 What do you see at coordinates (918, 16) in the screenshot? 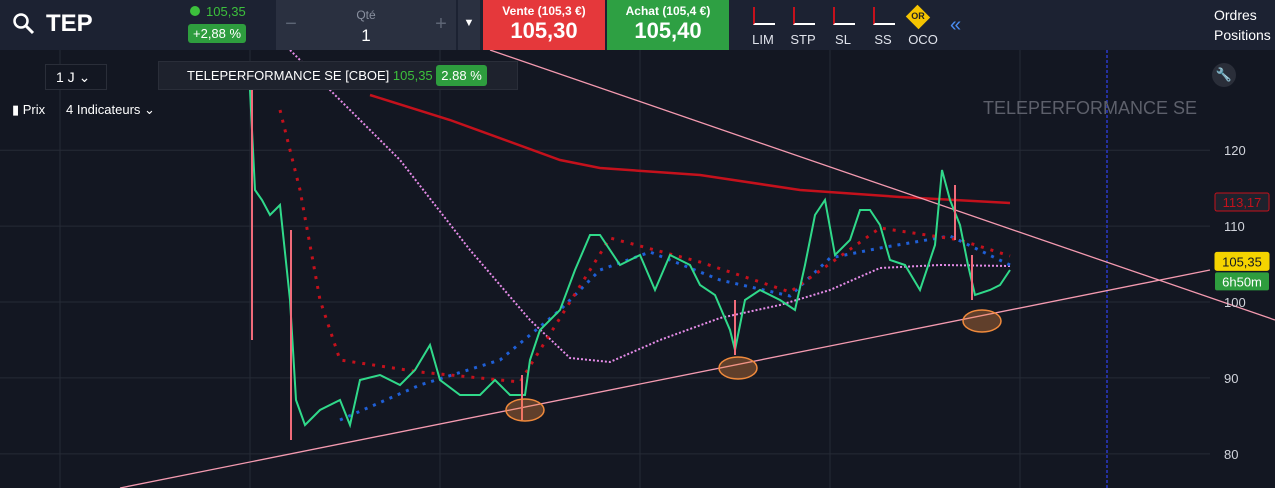
I see `oco-badge: OR` at bounding box center [918, 16].